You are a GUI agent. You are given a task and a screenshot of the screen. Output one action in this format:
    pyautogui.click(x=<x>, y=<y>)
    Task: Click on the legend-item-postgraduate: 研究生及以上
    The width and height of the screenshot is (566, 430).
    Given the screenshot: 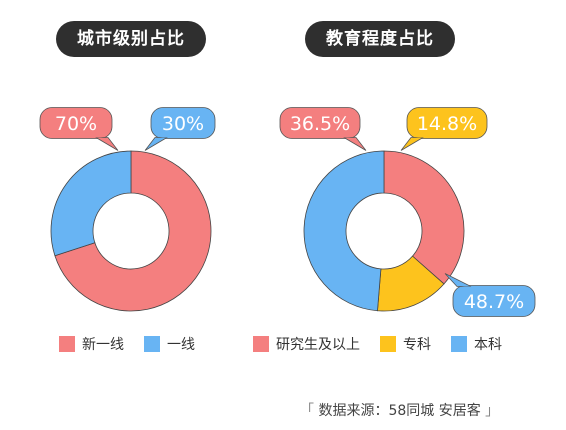 What is the action you would take?
    pyautogui.click(x=306, y=344)
    